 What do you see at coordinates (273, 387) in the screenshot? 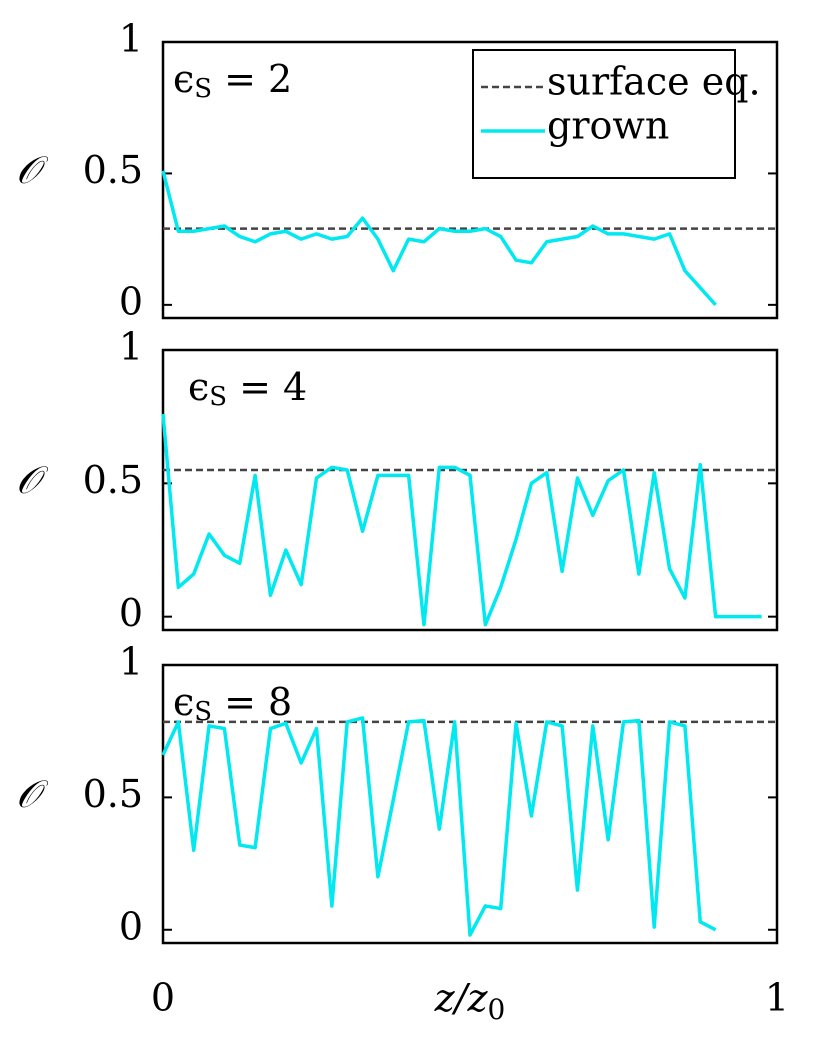
I see `panel-label-rest: = 4` at bounding box center [273, 387].